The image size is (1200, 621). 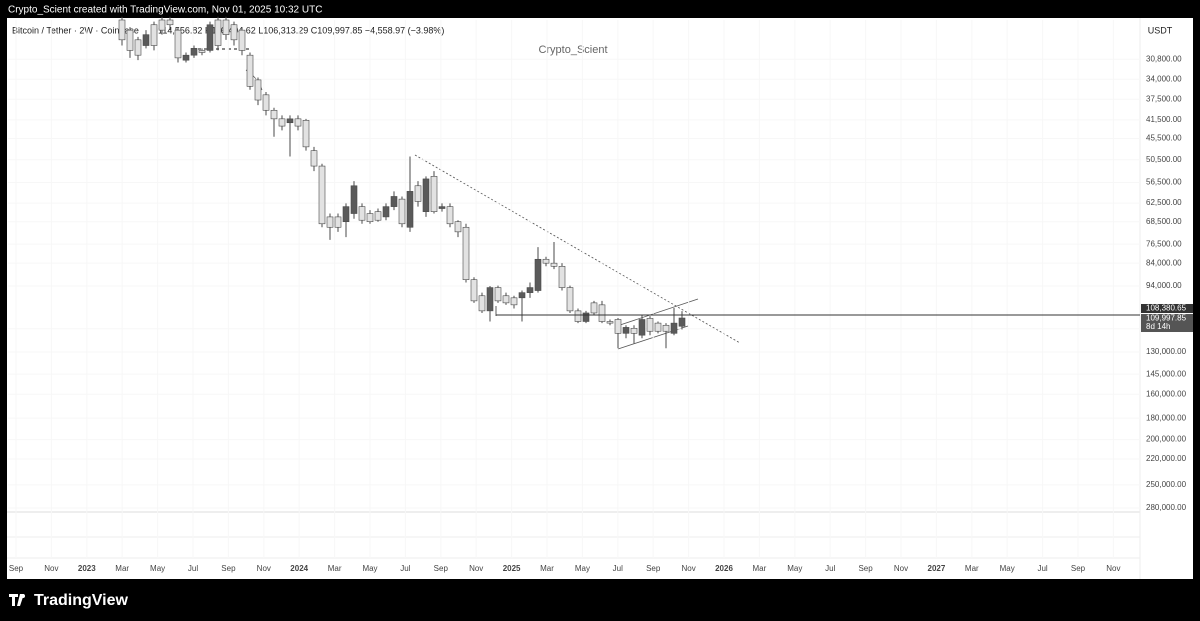 I want to click on y-tick-label: 45,500.00, so click(x=1164, y=138).